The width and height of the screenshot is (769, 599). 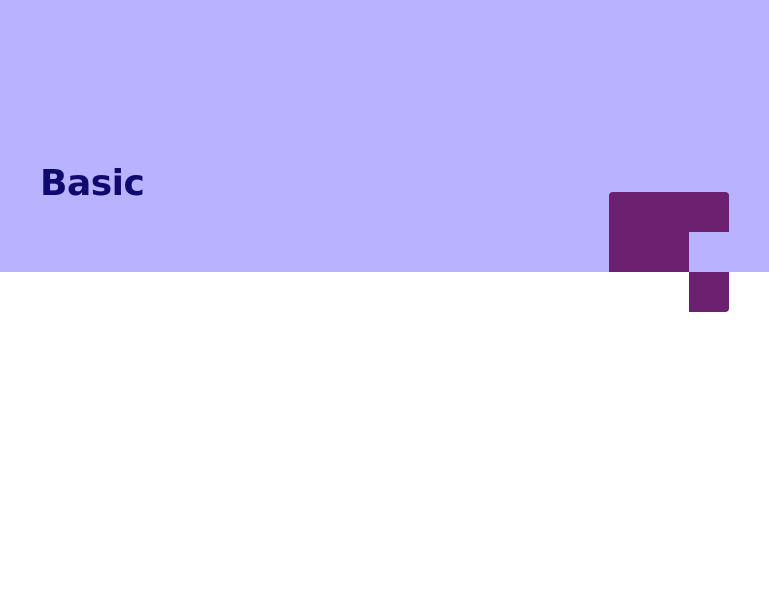 I want to click on pixel-block-logo-icon, so click(x=669, y=252).